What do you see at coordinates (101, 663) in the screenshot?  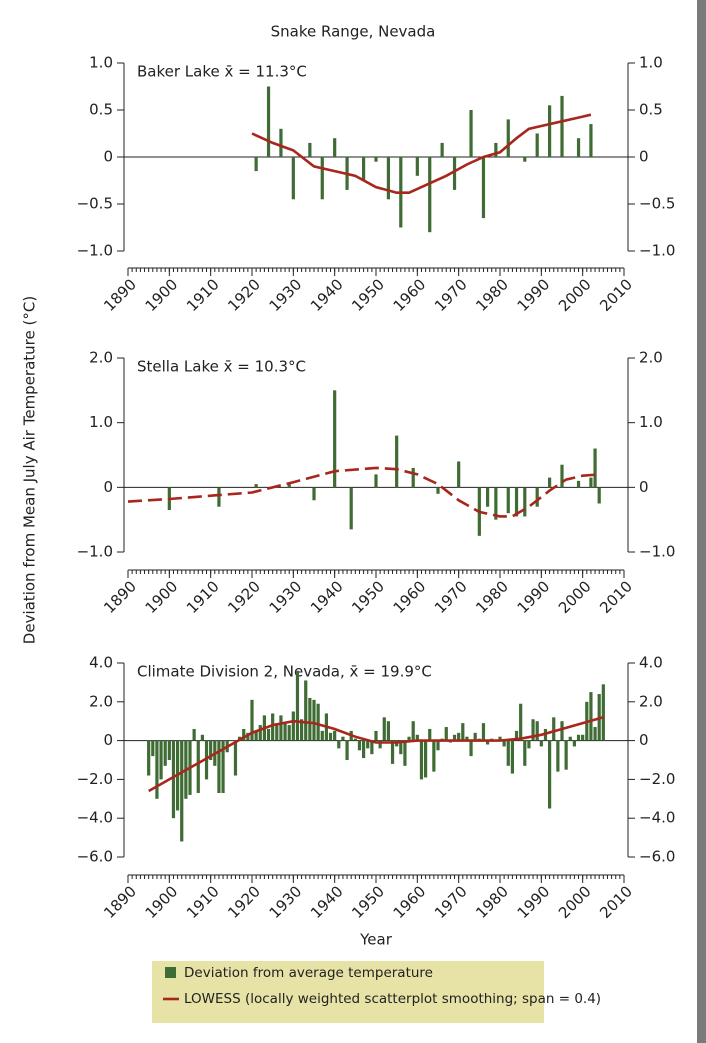 I see `y-tick-label: 4.0` at bounding box center [101, 663].